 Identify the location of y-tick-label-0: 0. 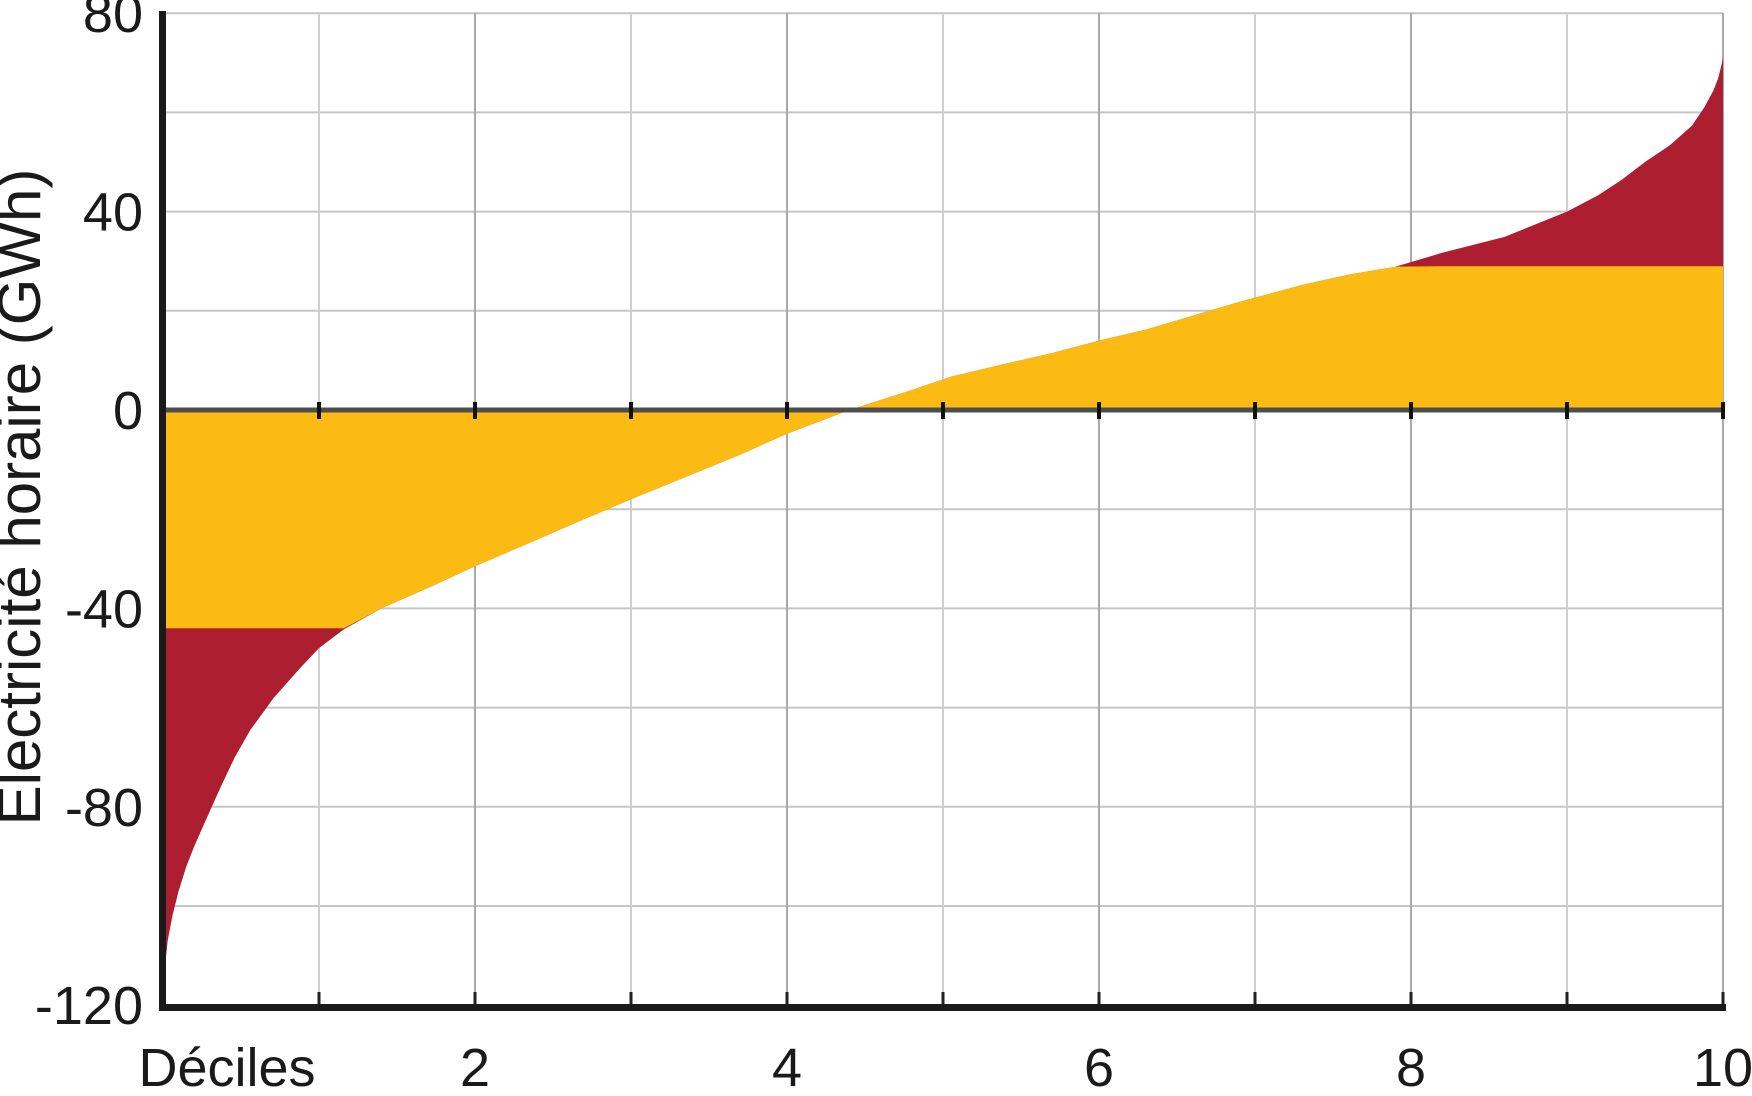
(128, 411).